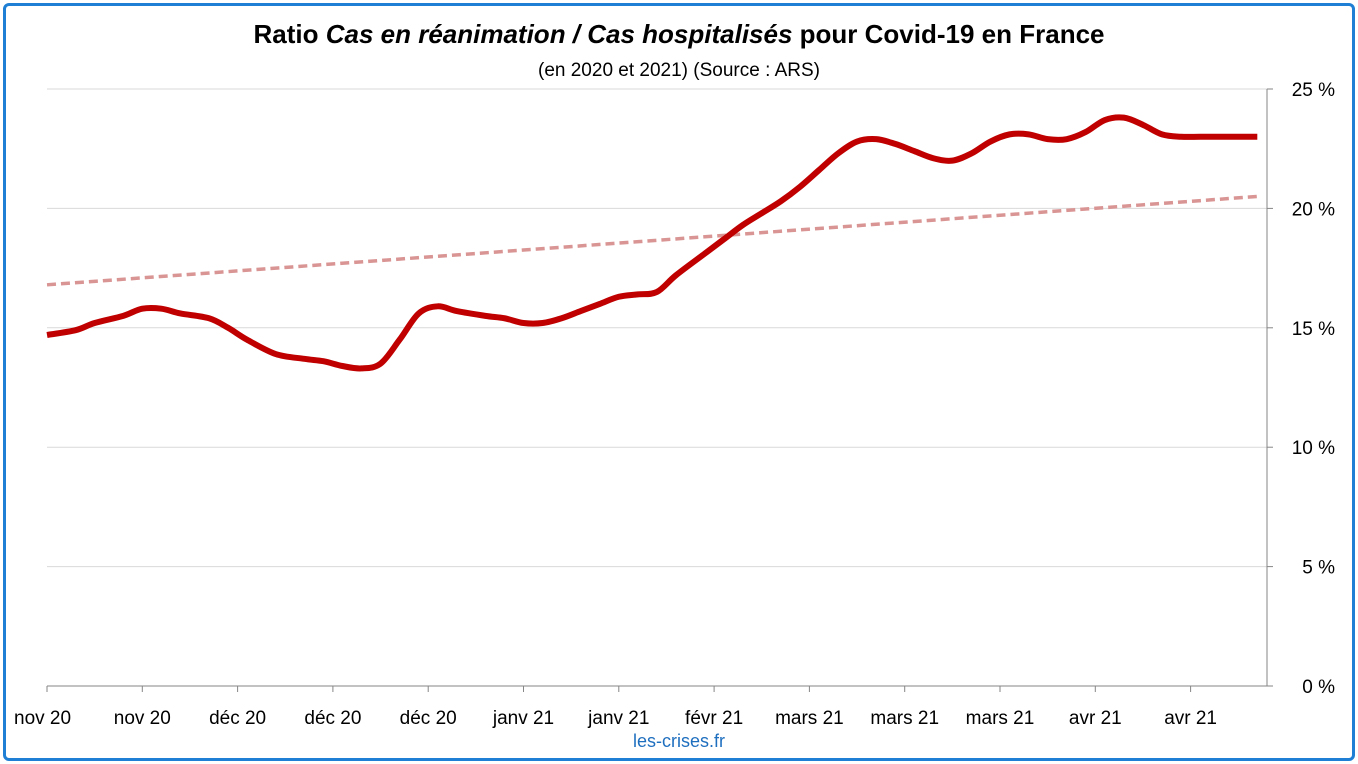 This screenshot has width=1358, height=764. I want to click on chart-subtitle: (en 2020 et 2021) (Source : ARS), so click(679, 70).